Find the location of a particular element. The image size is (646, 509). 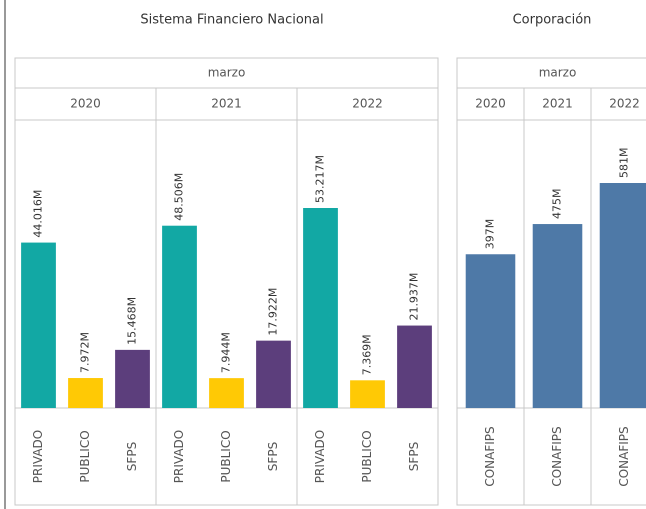

value-label: 15.468M is located at coordinates (132, 321).